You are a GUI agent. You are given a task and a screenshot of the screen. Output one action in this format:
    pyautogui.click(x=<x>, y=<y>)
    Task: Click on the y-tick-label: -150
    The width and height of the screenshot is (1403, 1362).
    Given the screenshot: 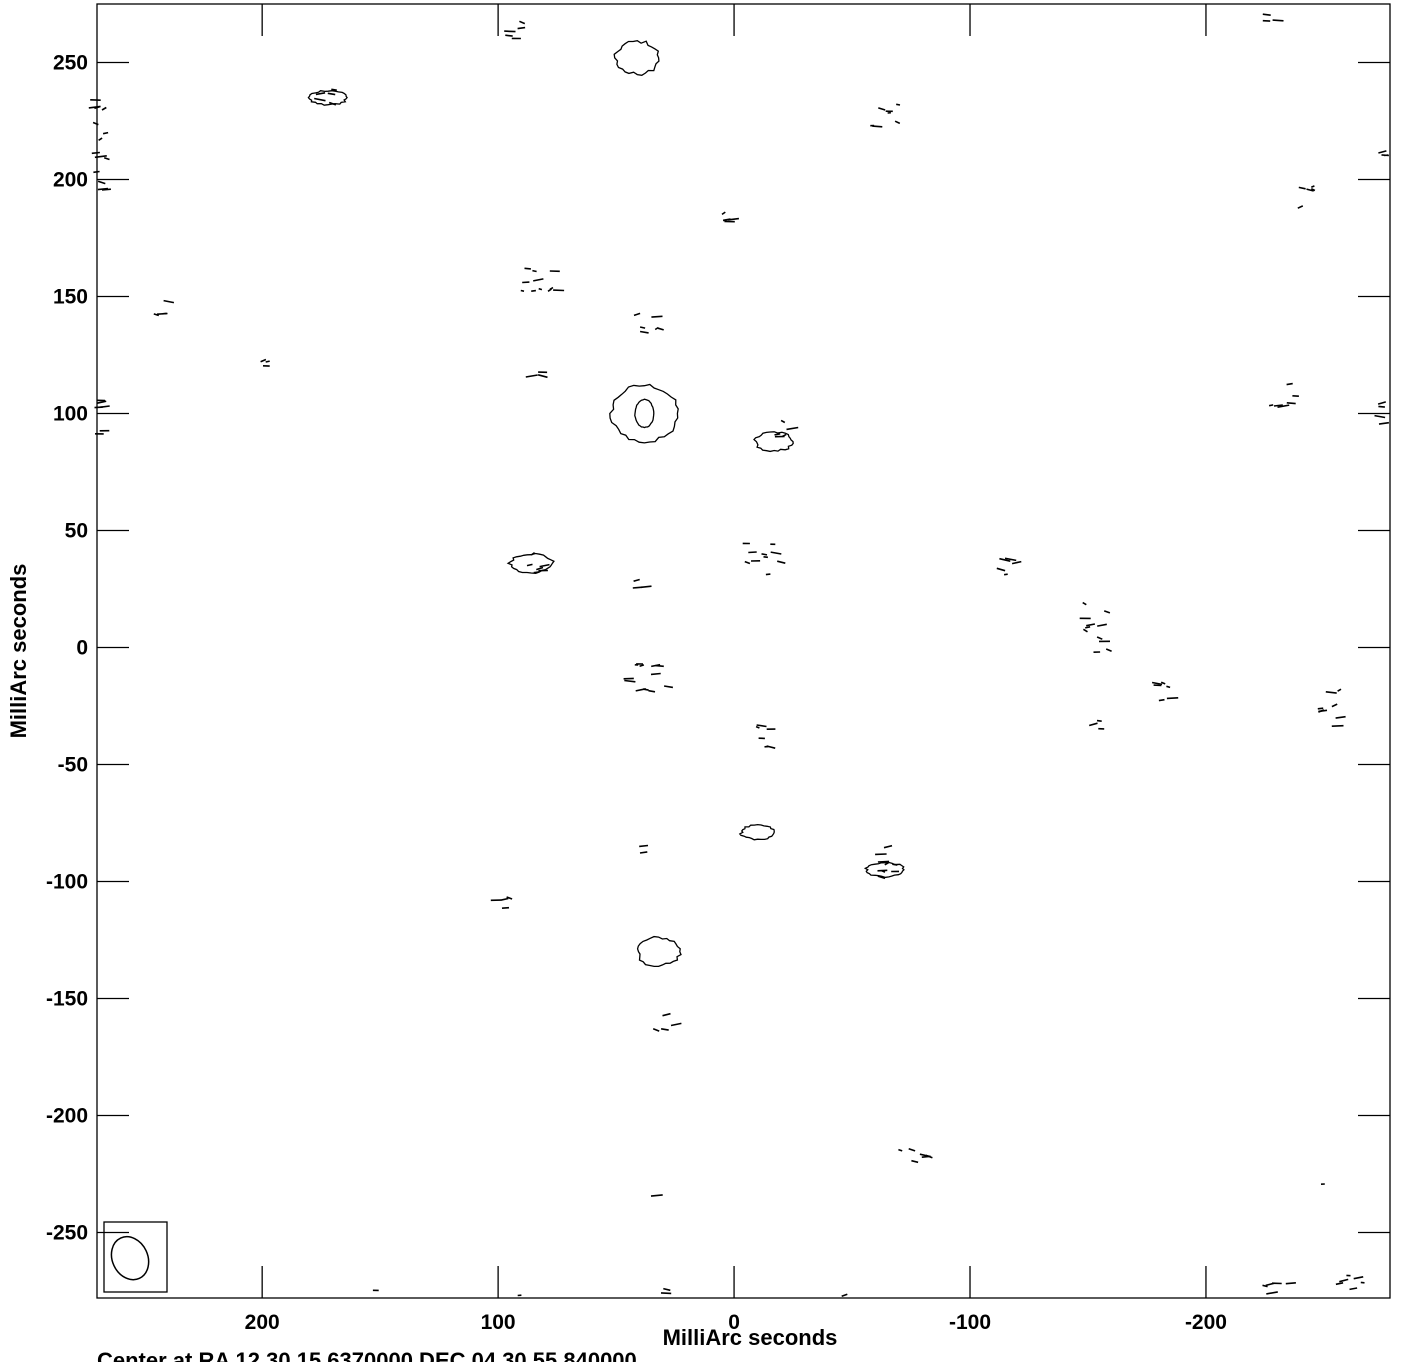 What is the action you would take?
    pyautogui.click(x=67, y=998)
    